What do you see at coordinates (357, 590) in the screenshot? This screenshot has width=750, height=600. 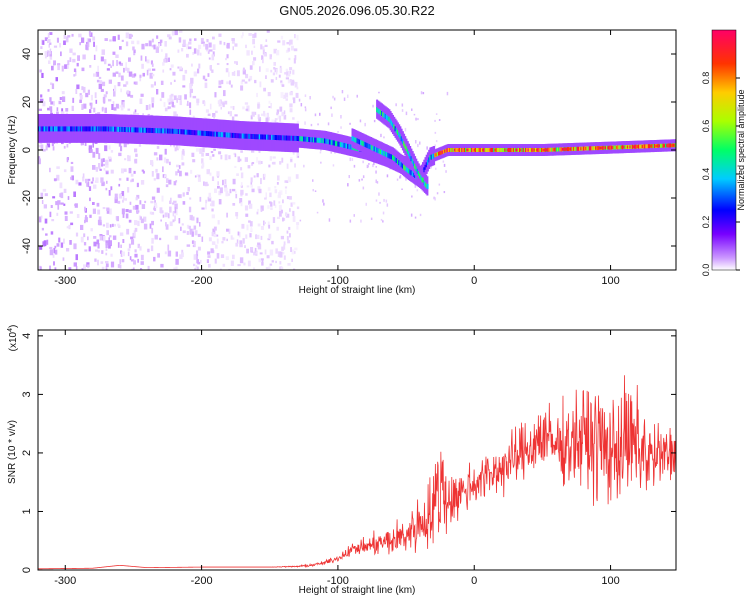 I see `snr-x-axis-label: Height of straight line (km)` at bounding box center [357, 590].